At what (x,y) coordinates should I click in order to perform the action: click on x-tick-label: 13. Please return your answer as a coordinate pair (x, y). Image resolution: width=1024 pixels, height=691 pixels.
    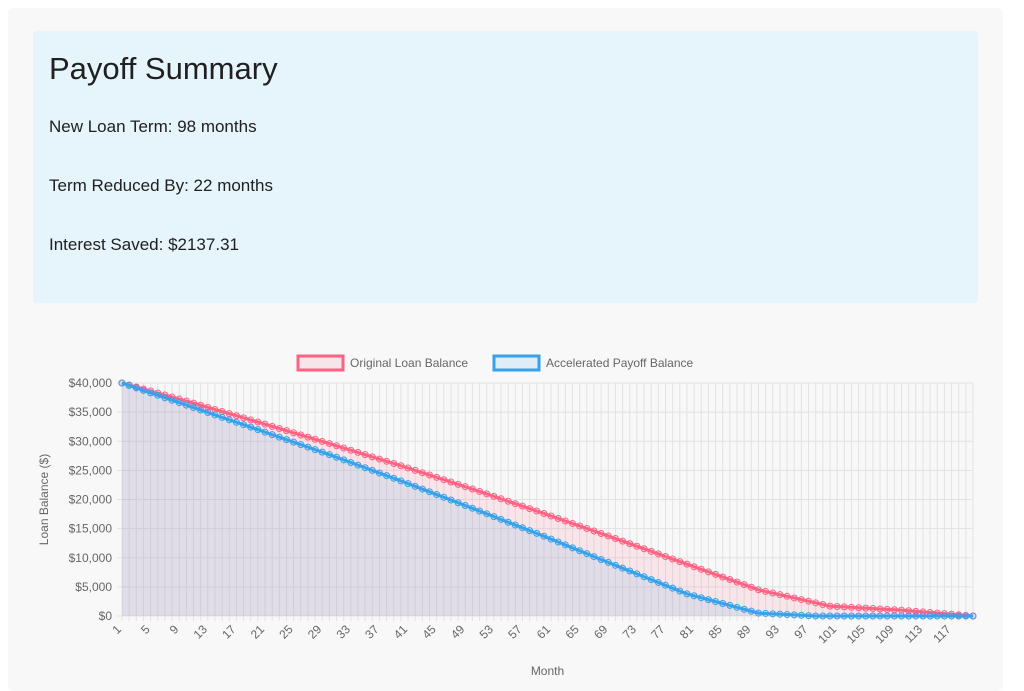
    Looking at the image, I should click on (201, 632).